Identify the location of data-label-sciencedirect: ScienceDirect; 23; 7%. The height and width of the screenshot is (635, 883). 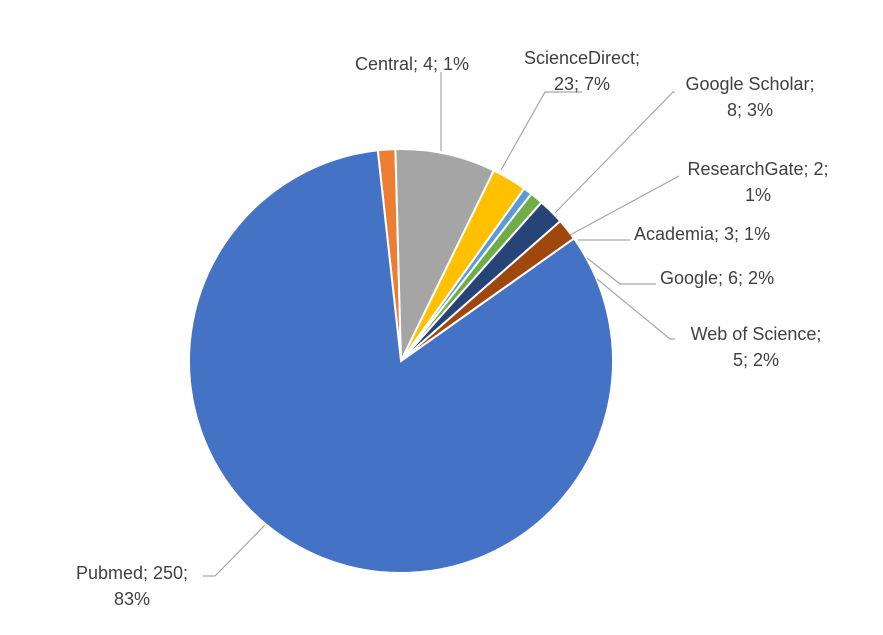
(582, 71).